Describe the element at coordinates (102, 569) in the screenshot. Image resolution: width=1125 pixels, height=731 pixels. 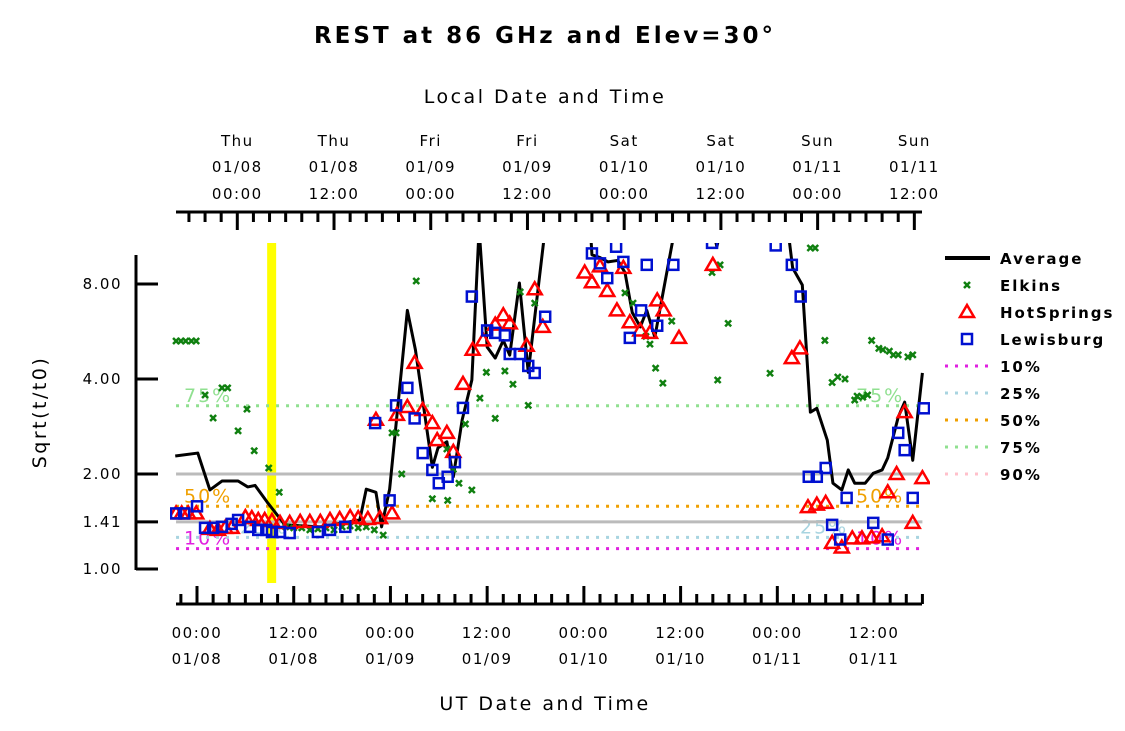
I see `y-tick-label: 1.00` at that location.